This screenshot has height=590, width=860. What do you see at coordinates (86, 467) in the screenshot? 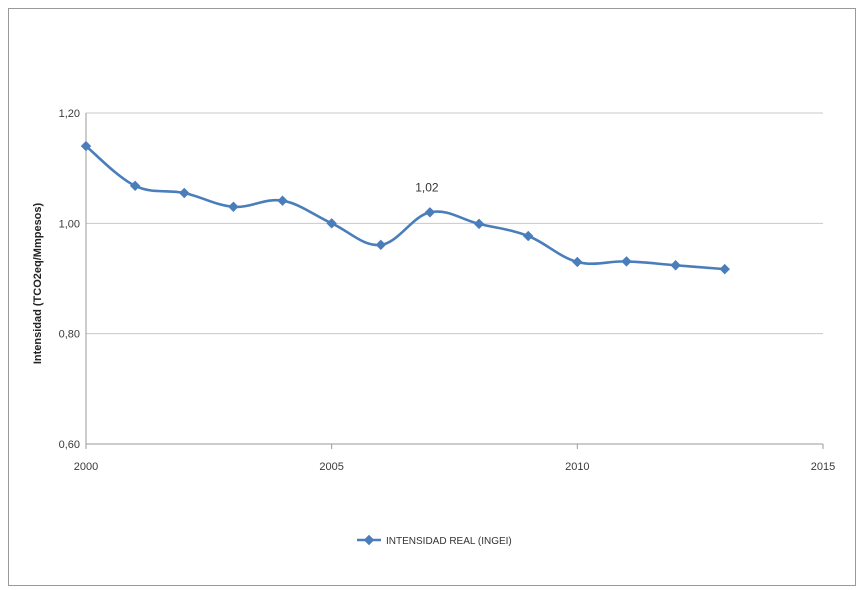
I see `x-tick-label: 2000` at bounding box center [86, 467].